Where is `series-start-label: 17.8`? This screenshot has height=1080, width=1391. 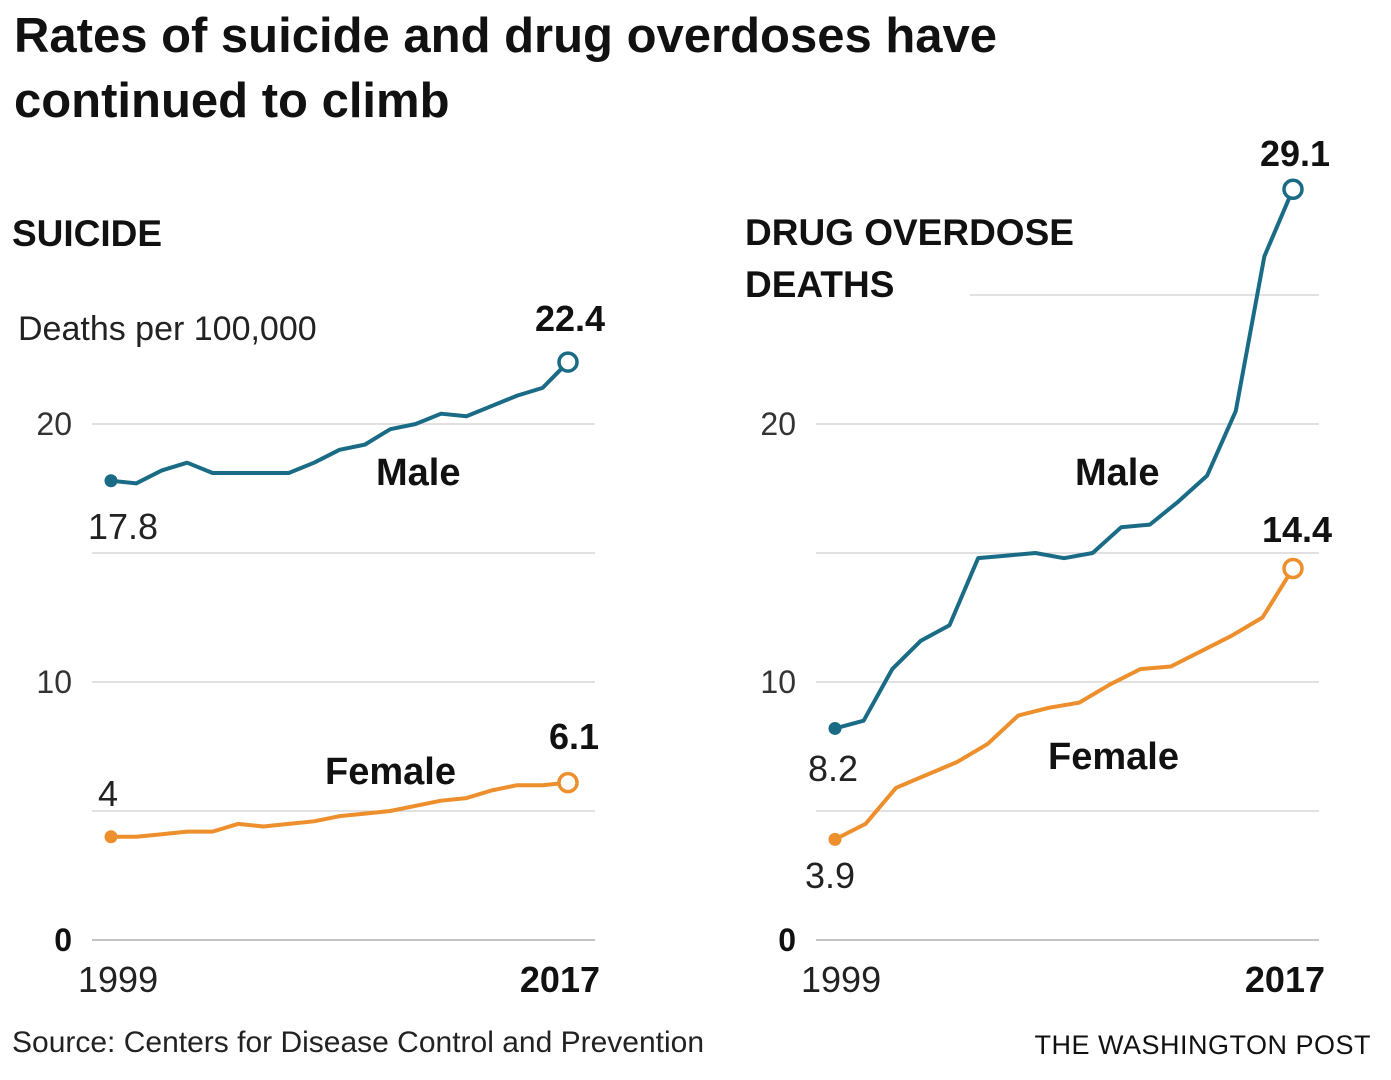 series-start-label: 17.8 is located at coordinates (123, 526).